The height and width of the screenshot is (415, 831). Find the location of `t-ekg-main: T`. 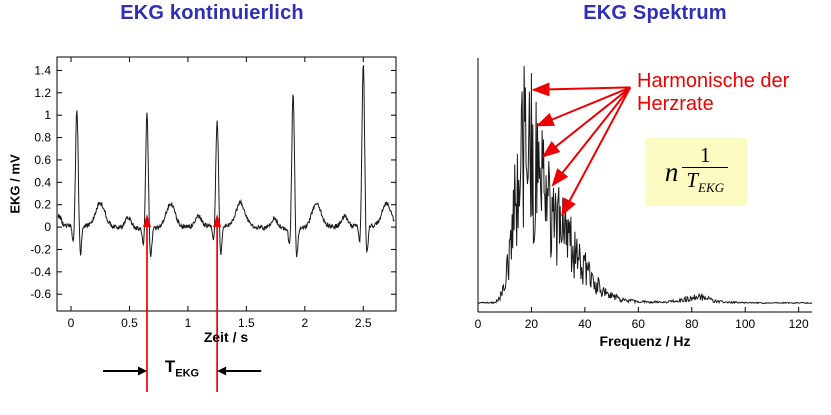

t-ekg-main: T is located at coordinates (170, 366).